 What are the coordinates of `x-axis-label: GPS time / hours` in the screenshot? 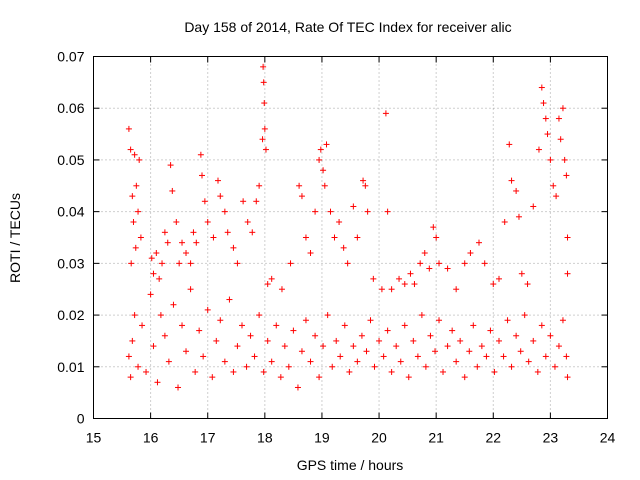 It's located at (350, 465).